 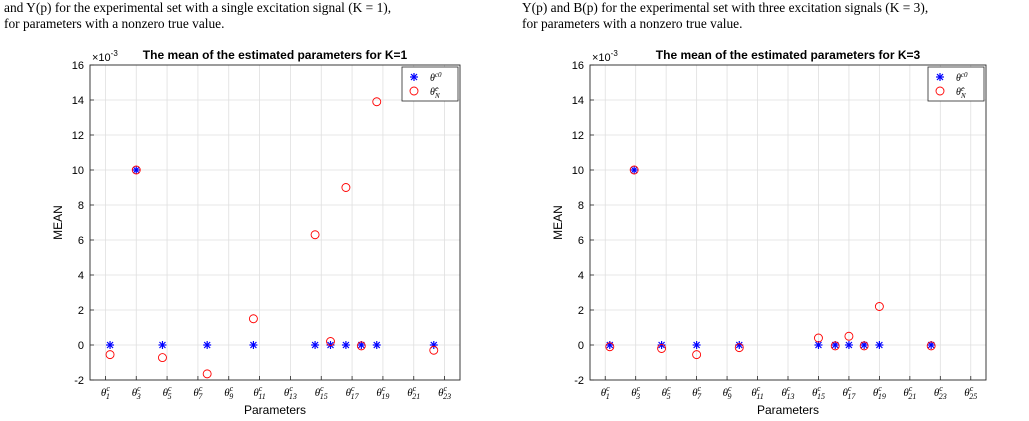 What do you see at coordinates (414, 77) in the screenshot?
I see `legend-true-marker` at bounding box center [414, 77].